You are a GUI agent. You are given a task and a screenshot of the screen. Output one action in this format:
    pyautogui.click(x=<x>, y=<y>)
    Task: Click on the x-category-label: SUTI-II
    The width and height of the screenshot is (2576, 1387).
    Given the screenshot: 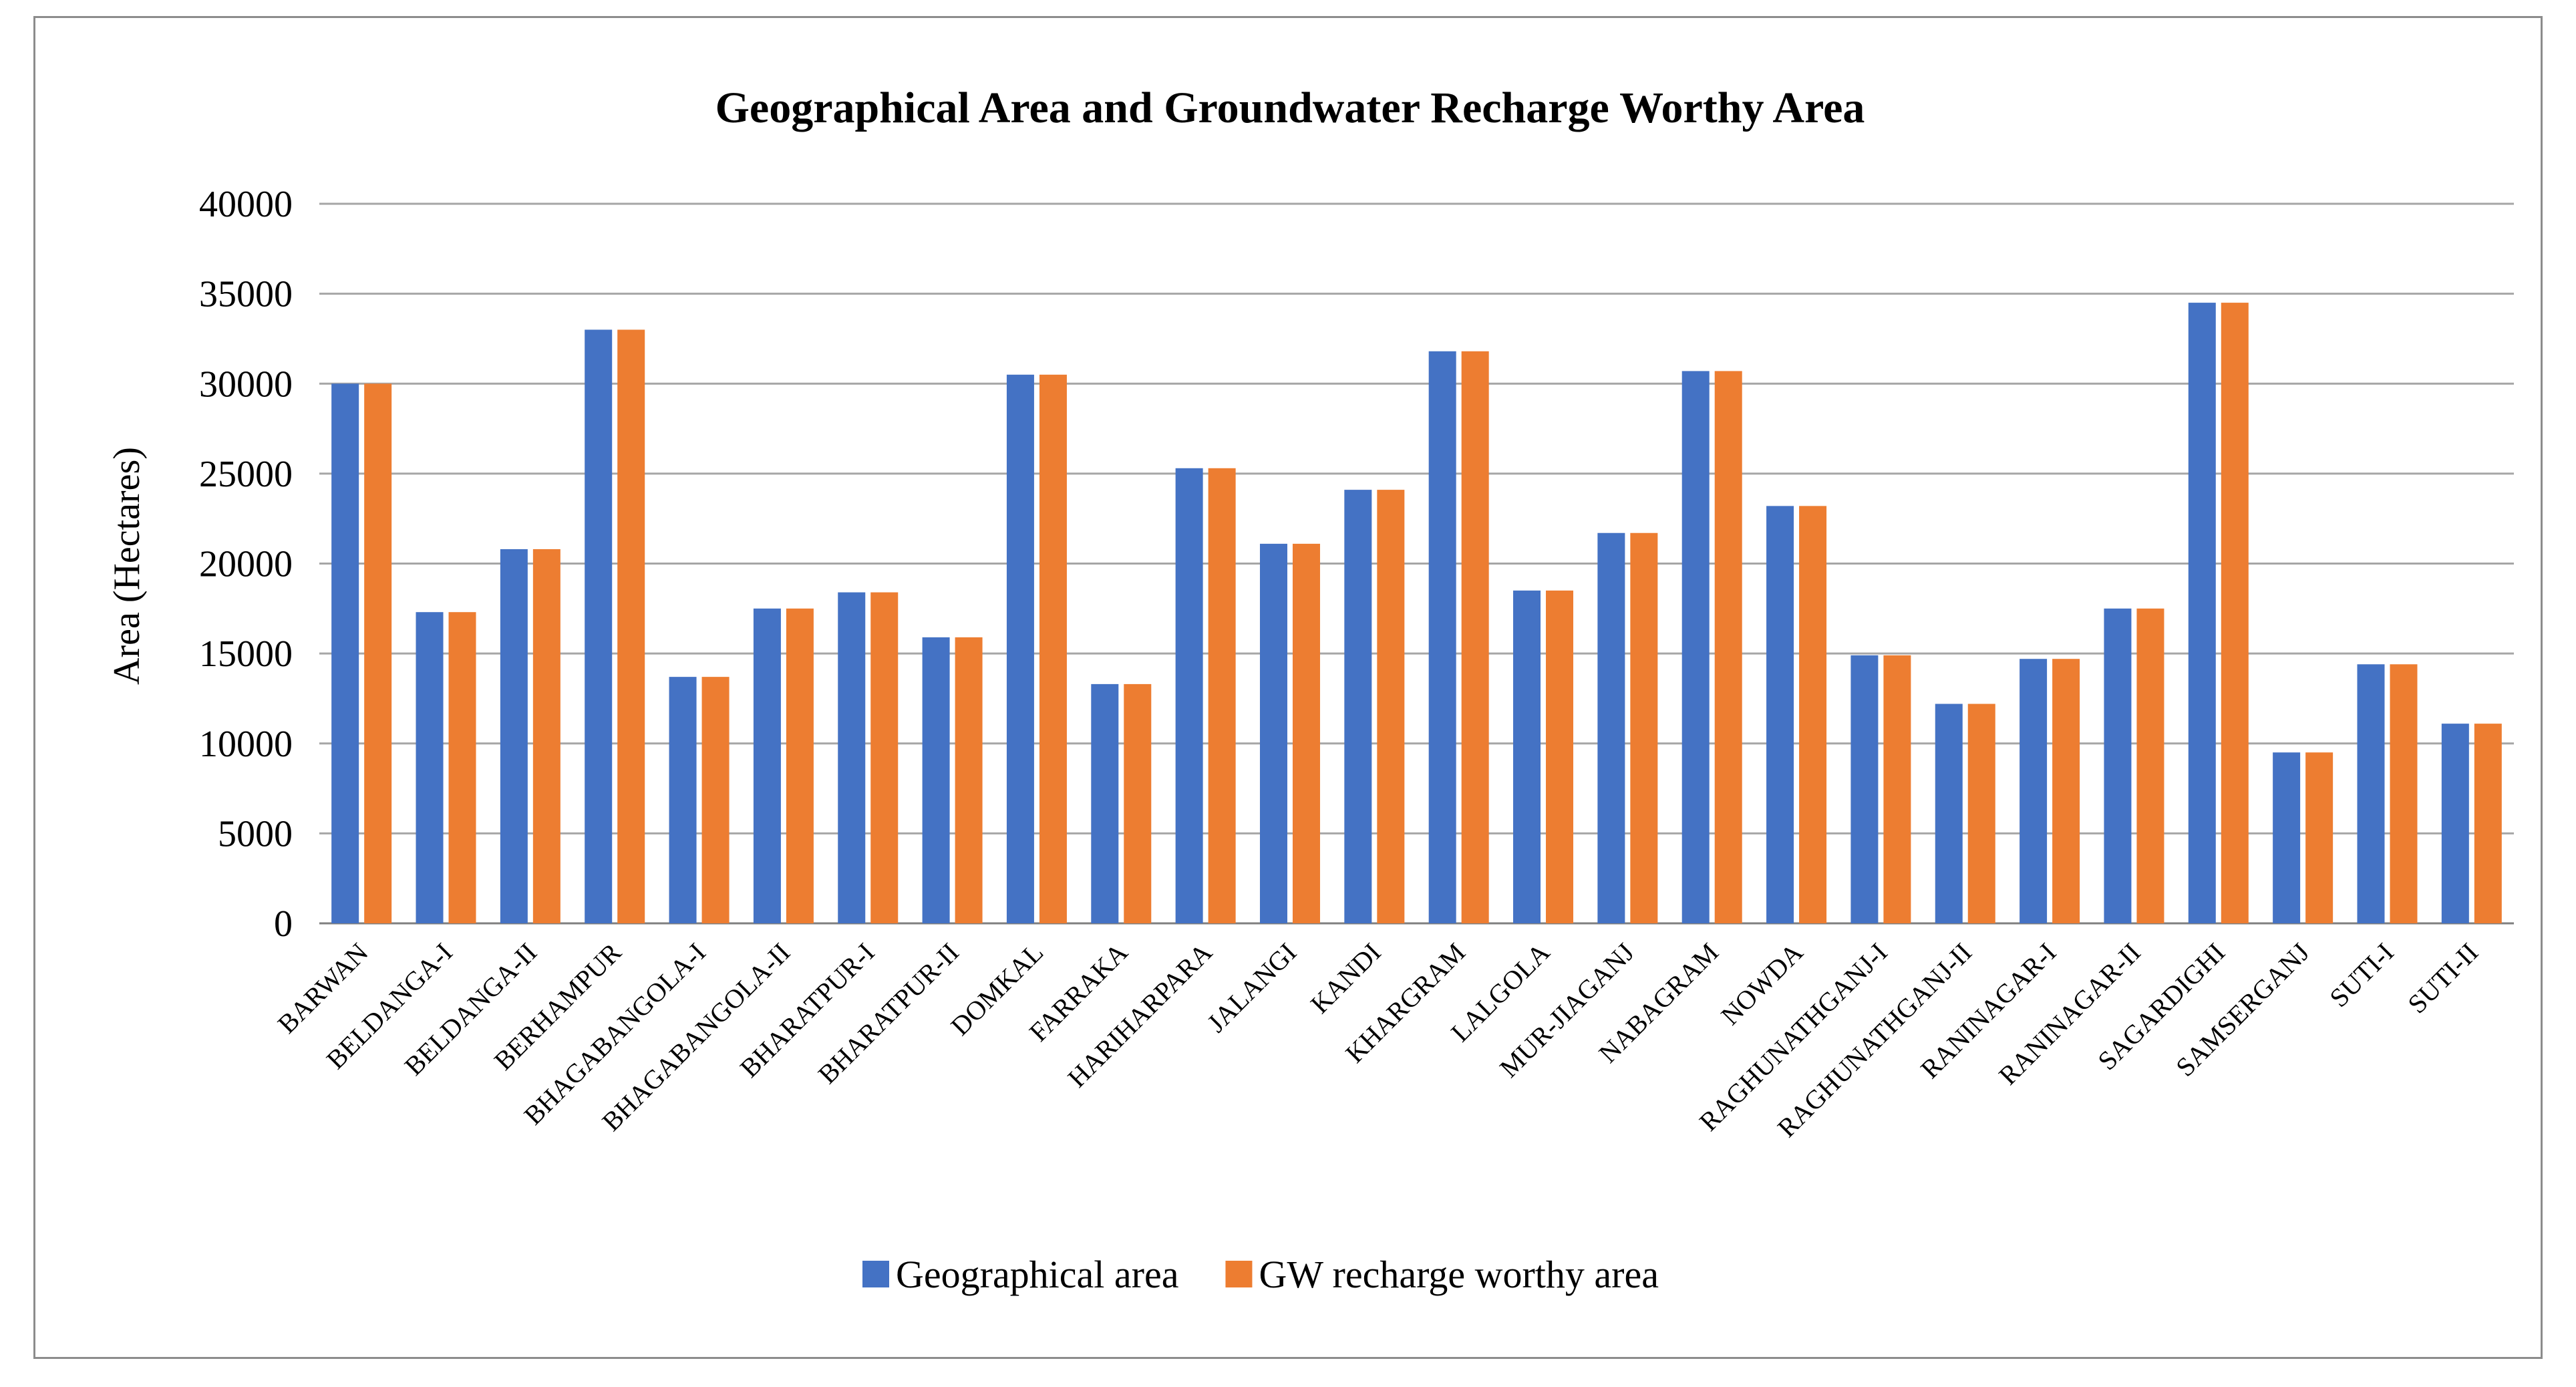 What is the action you would take?
    pyautogui.click(x=2443, y=978)
    